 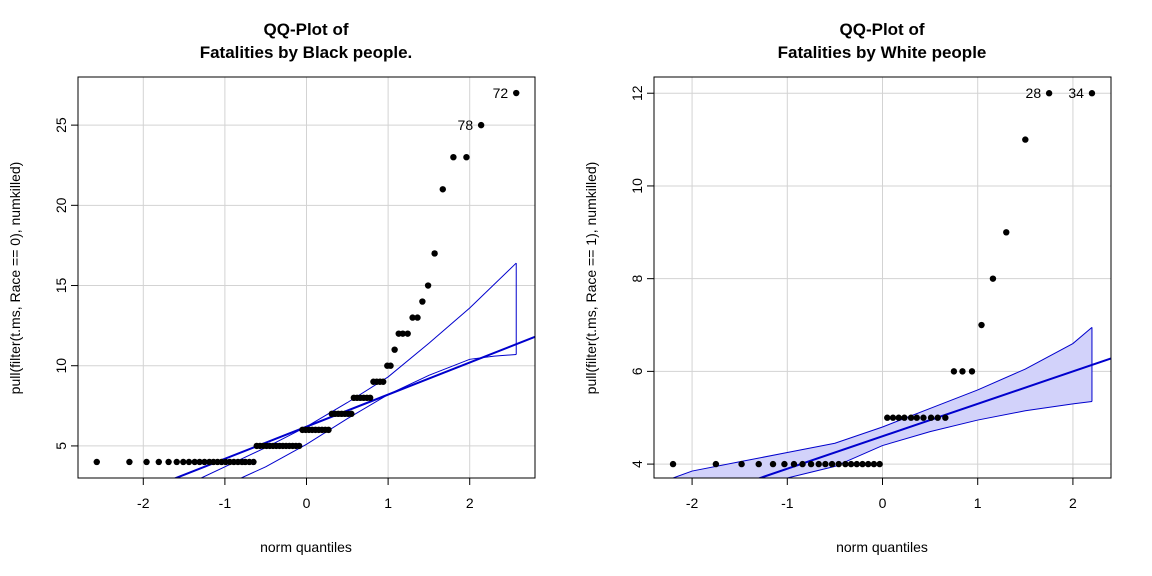 What do you see at coordinates (637, 93) in the screenshot?
I see `y-tick-label: 12` at bounding box center [637, 93].